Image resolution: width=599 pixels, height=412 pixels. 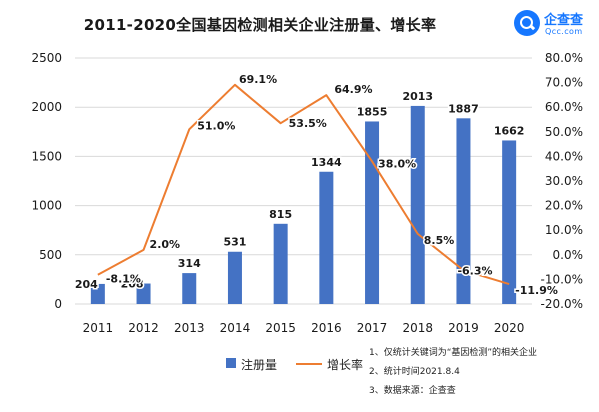 What do you see at coordinates (132, 284) in the screenshot?
I see `bar-value-label: 208` at bounding box center [132, 284].